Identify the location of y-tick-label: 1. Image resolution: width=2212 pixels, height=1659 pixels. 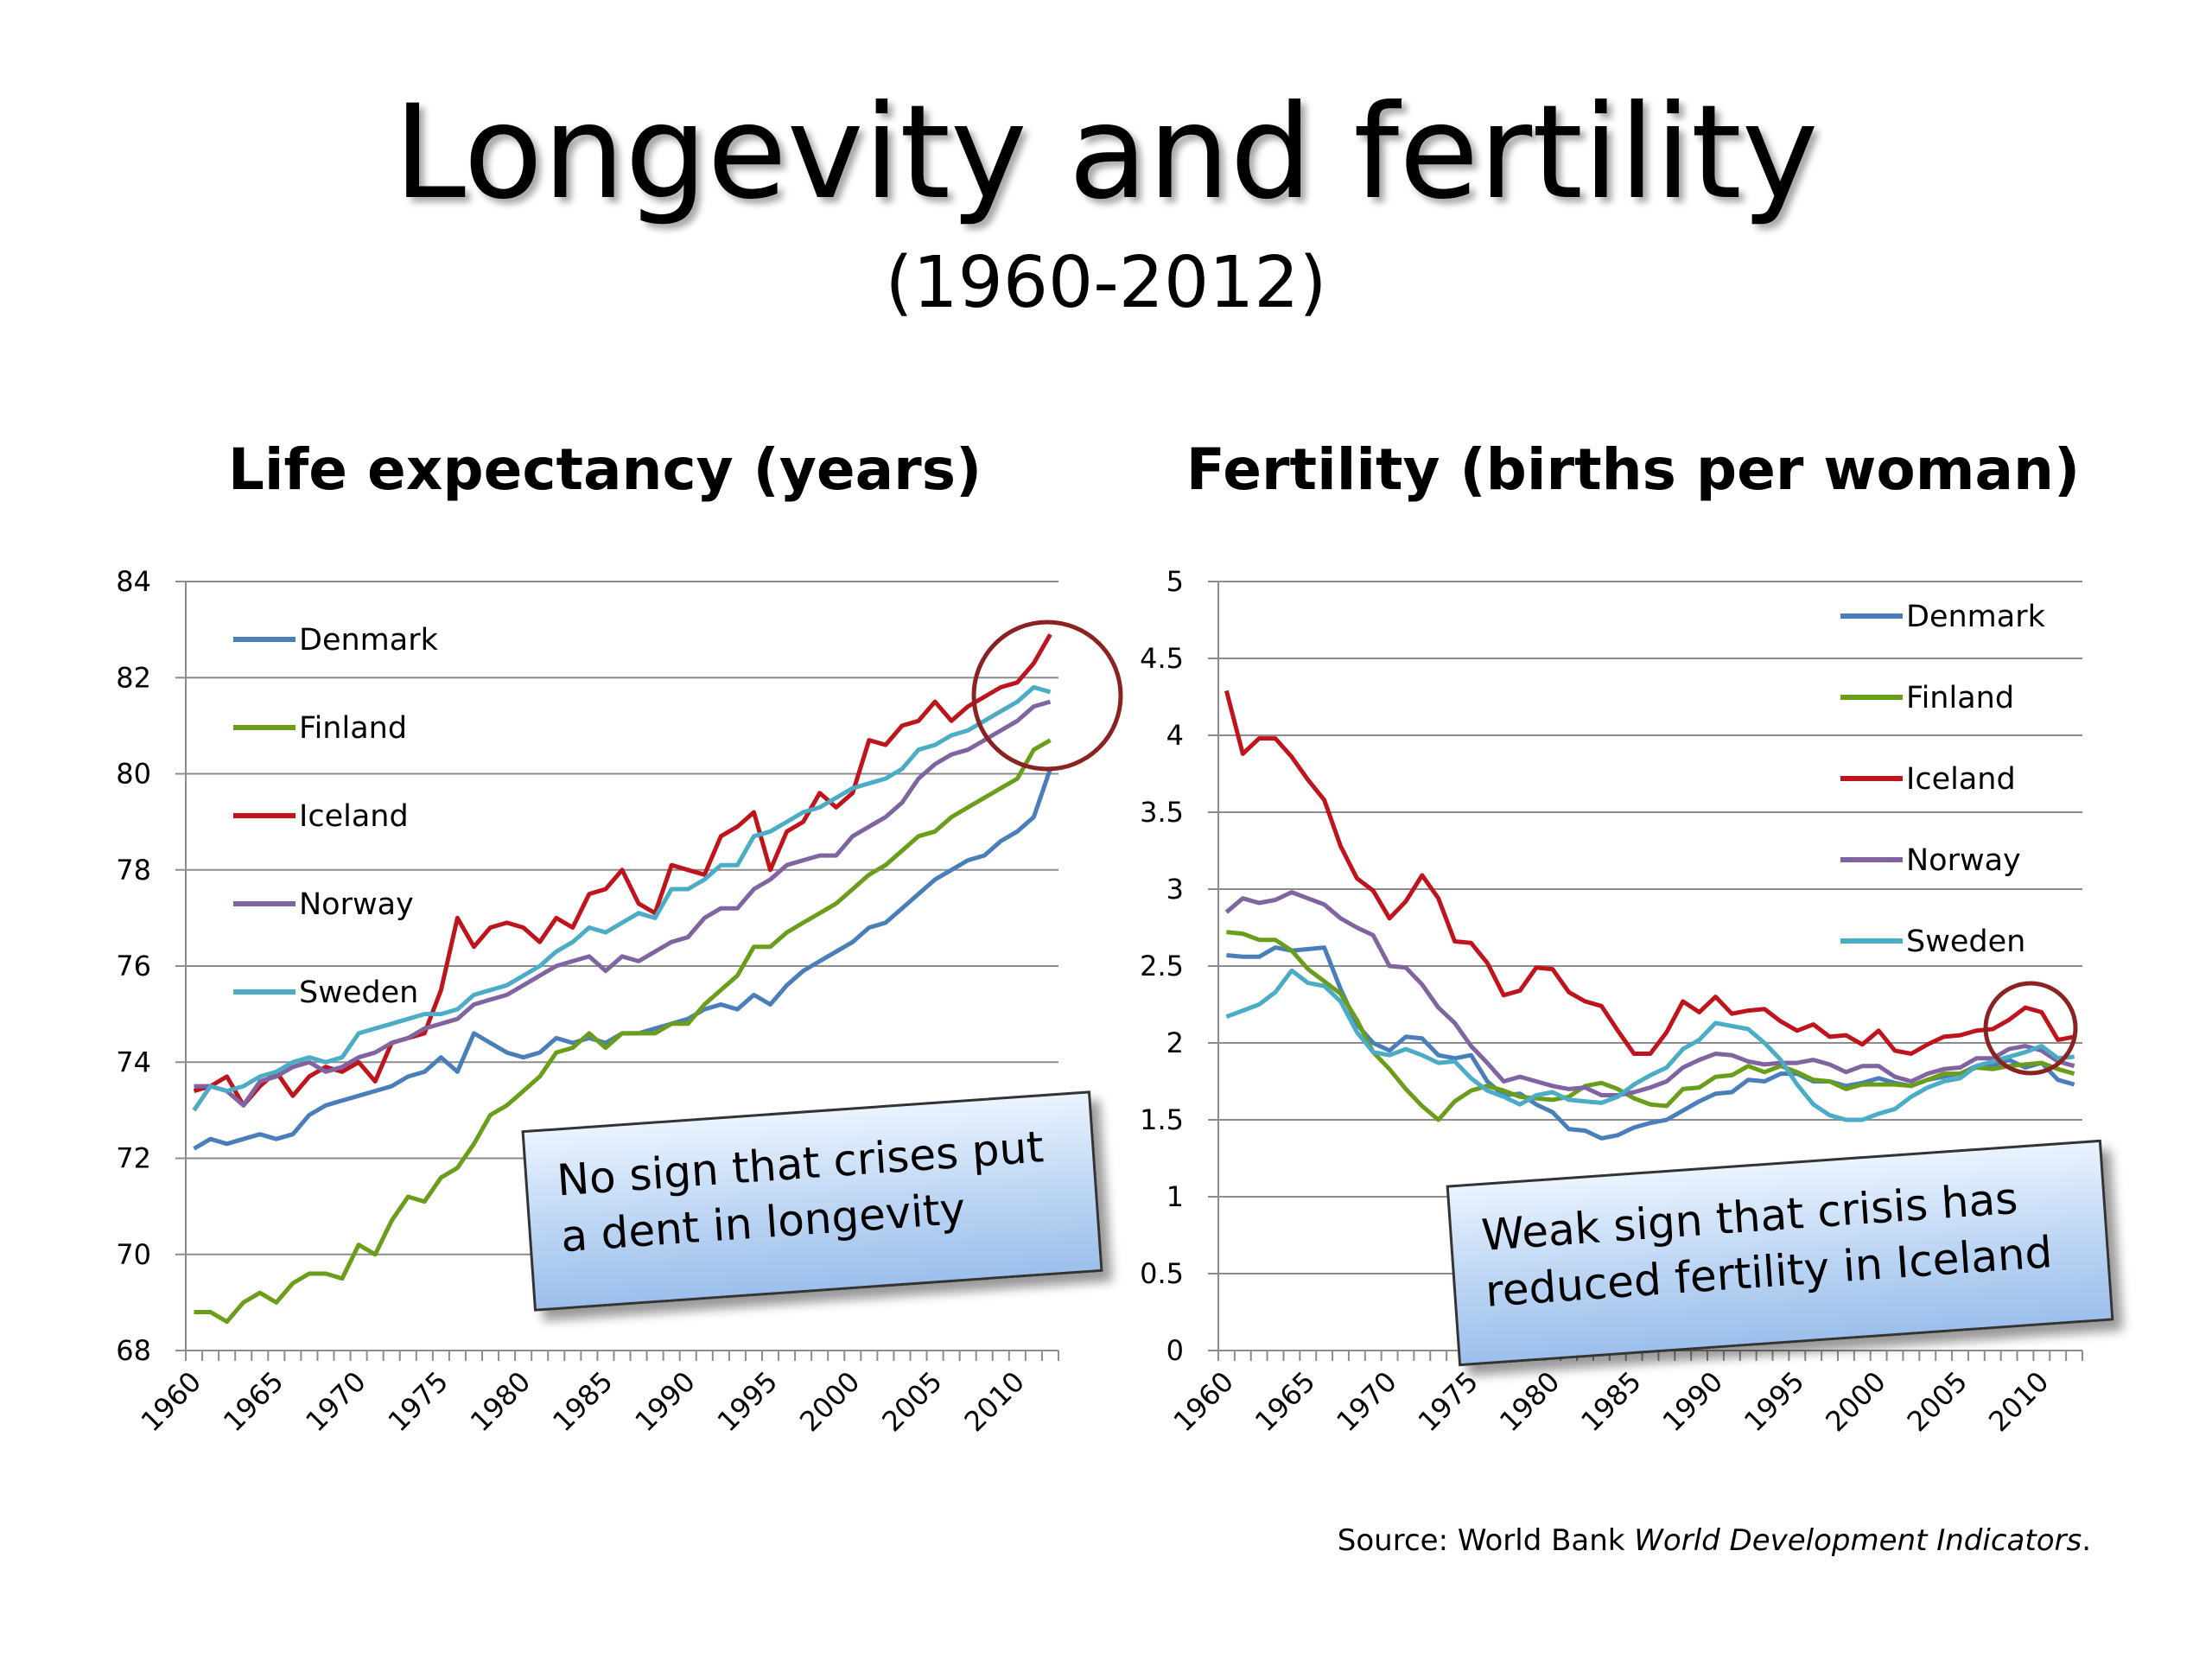
(1175, 1196).